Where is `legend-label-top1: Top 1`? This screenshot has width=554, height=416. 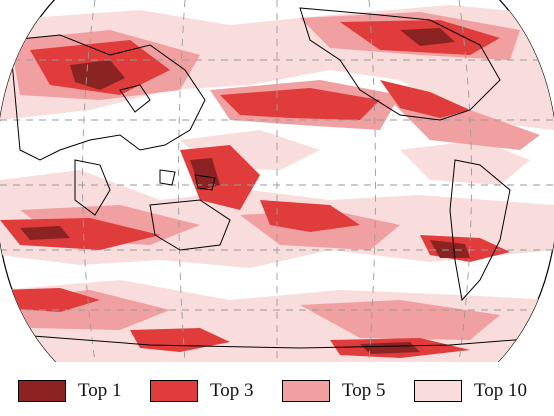
legend-label-top1: Top 1 is located at coordinates (100, 390).